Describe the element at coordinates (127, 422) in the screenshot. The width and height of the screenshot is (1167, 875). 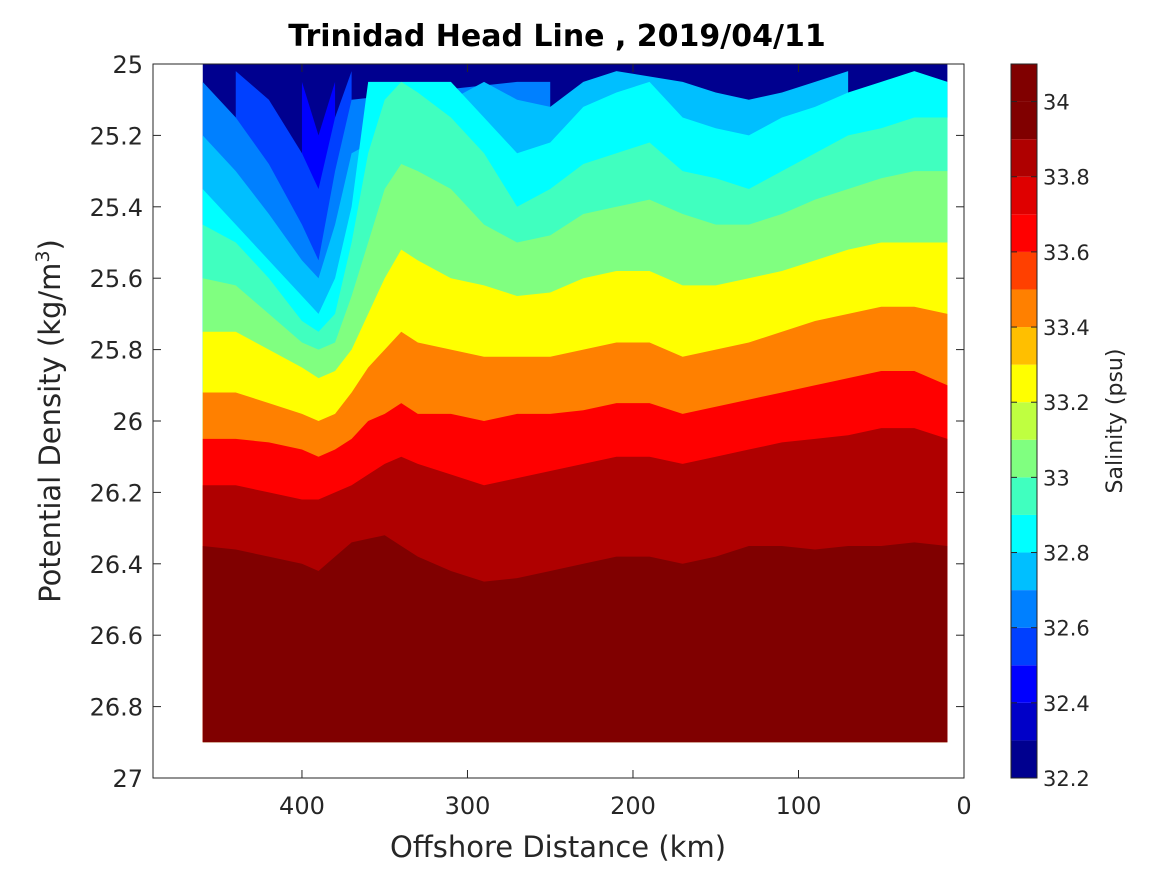
I see `y-tick-label: 26` at that location.